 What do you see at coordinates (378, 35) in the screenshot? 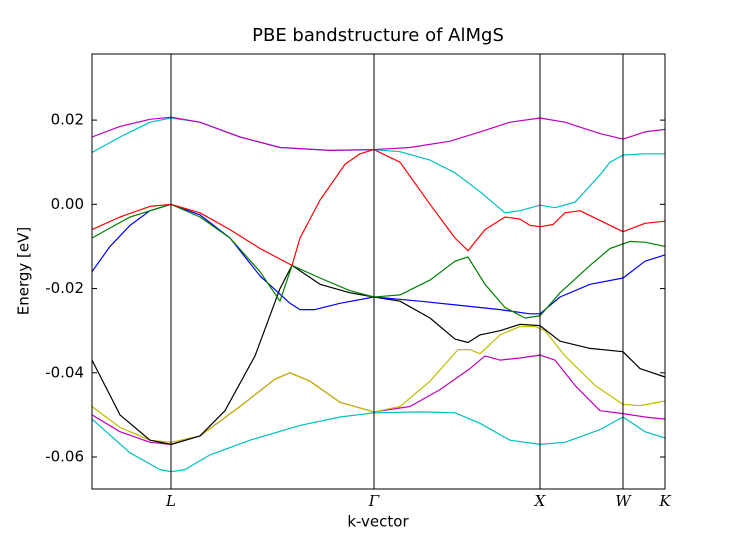
I see `chart-title: PBE bandstructure of AlMgS` at bounding box center [378, 35].